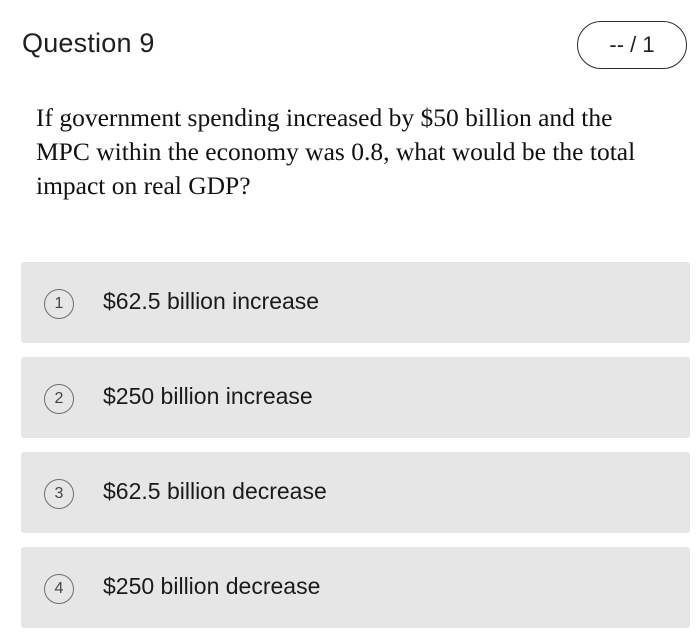  I want to click on question-header: Question 9 -- / 1, so click(350, 45).